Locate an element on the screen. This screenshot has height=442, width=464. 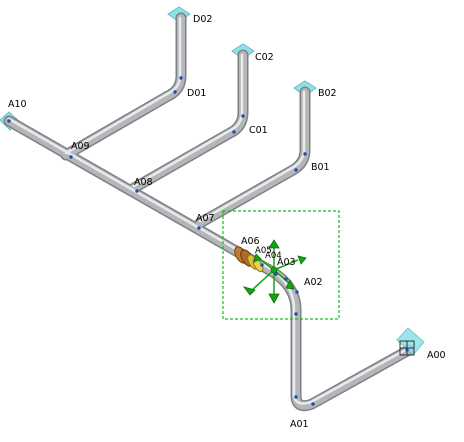
node-a05 is located at coordinates (262, 265).